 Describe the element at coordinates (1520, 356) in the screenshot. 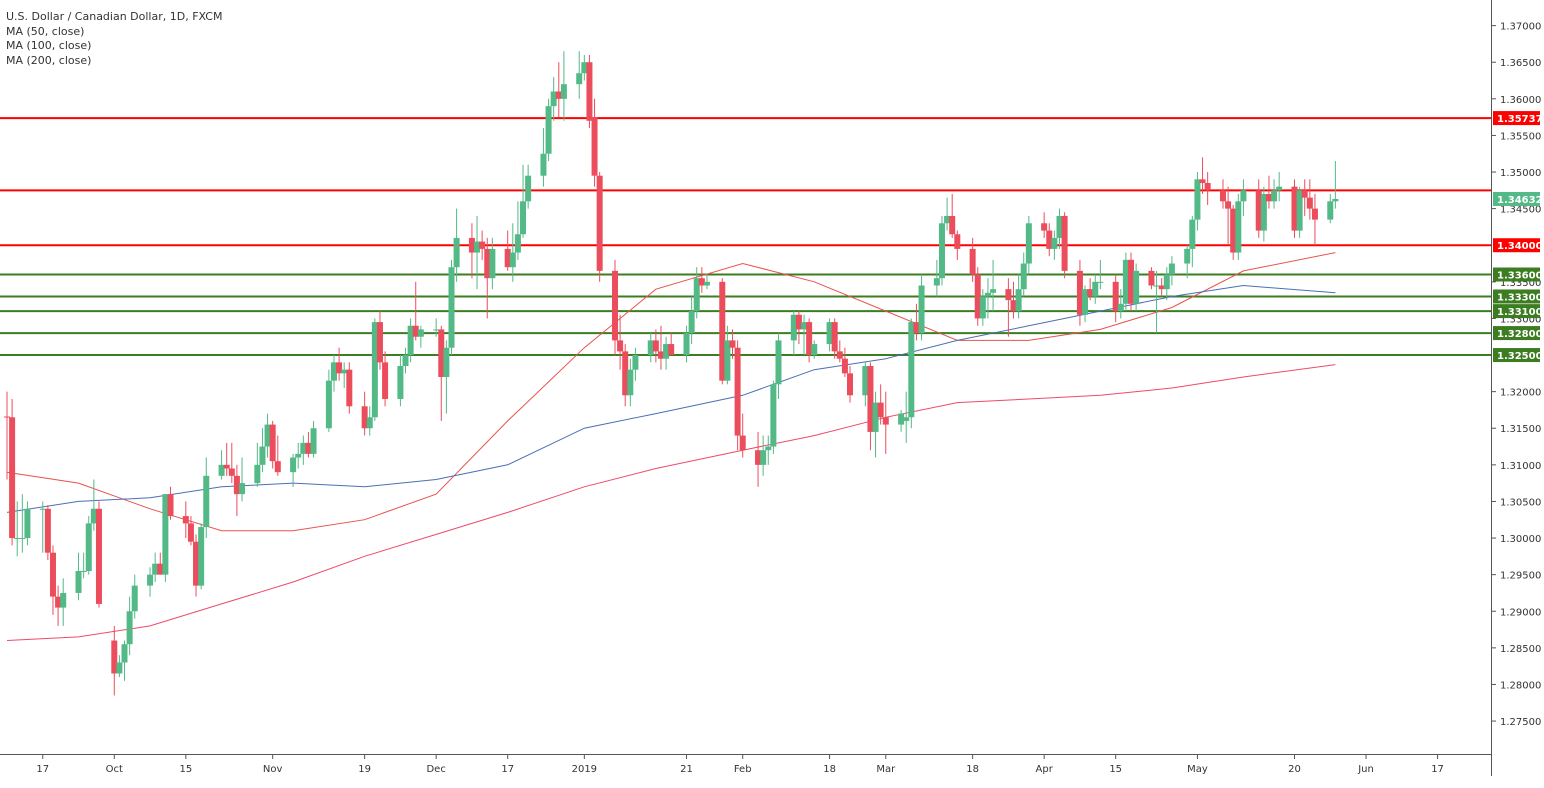

I see `level-tag-7: 1.32500` at that location.